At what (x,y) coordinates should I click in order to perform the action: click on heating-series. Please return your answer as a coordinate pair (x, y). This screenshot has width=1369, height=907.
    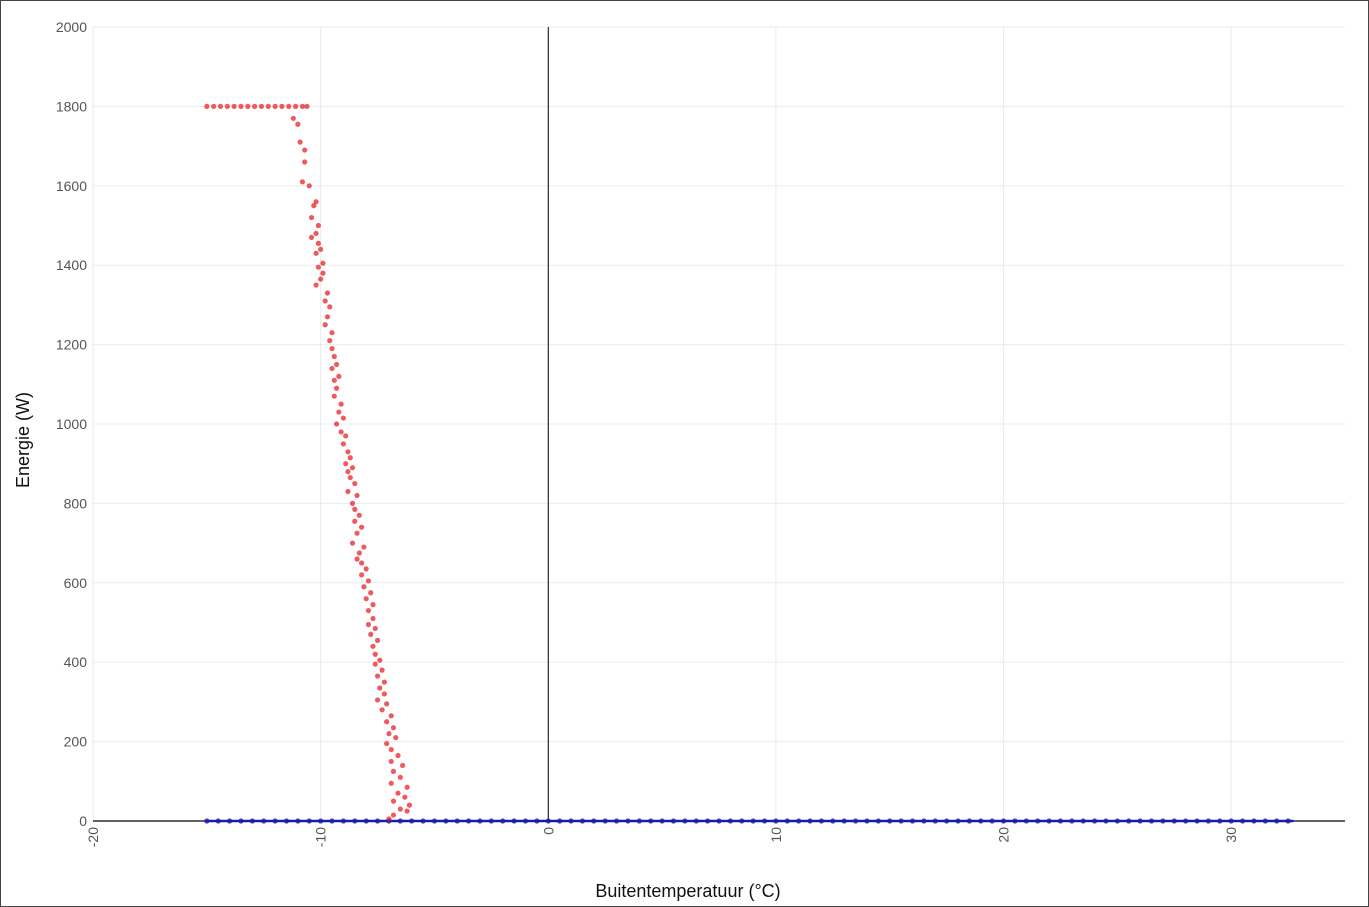
    Looking at the image, I should click on (308, 462).